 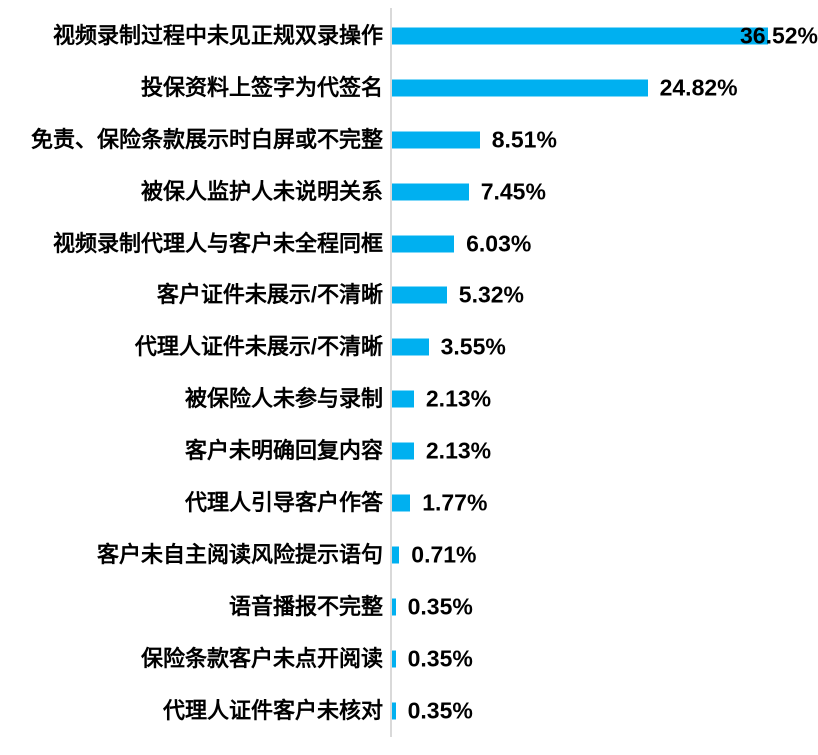 I want to click on value-label: 1.77%, so click(x=455, y=502).